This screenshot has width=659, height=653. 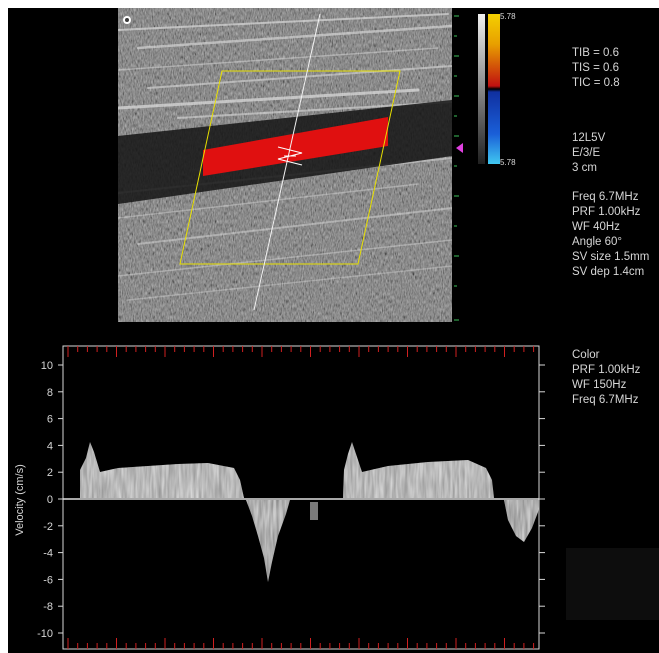 I want to click on color-velocity-scale: 5.78 5.78, so click(x=506, y=93).